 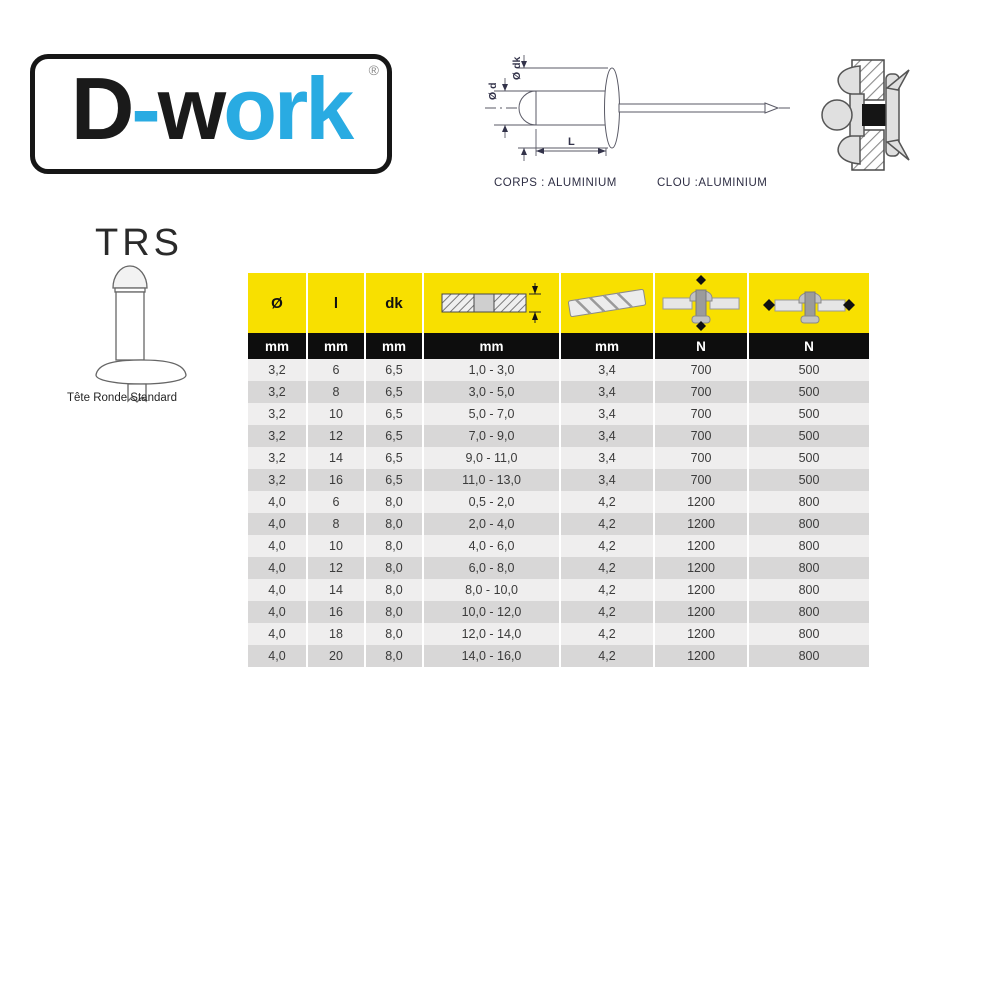 I want to click on table-row: 3,2 10 6,5 5,0 - 7,0 3,4 700 500, so click(x=558, y=414).